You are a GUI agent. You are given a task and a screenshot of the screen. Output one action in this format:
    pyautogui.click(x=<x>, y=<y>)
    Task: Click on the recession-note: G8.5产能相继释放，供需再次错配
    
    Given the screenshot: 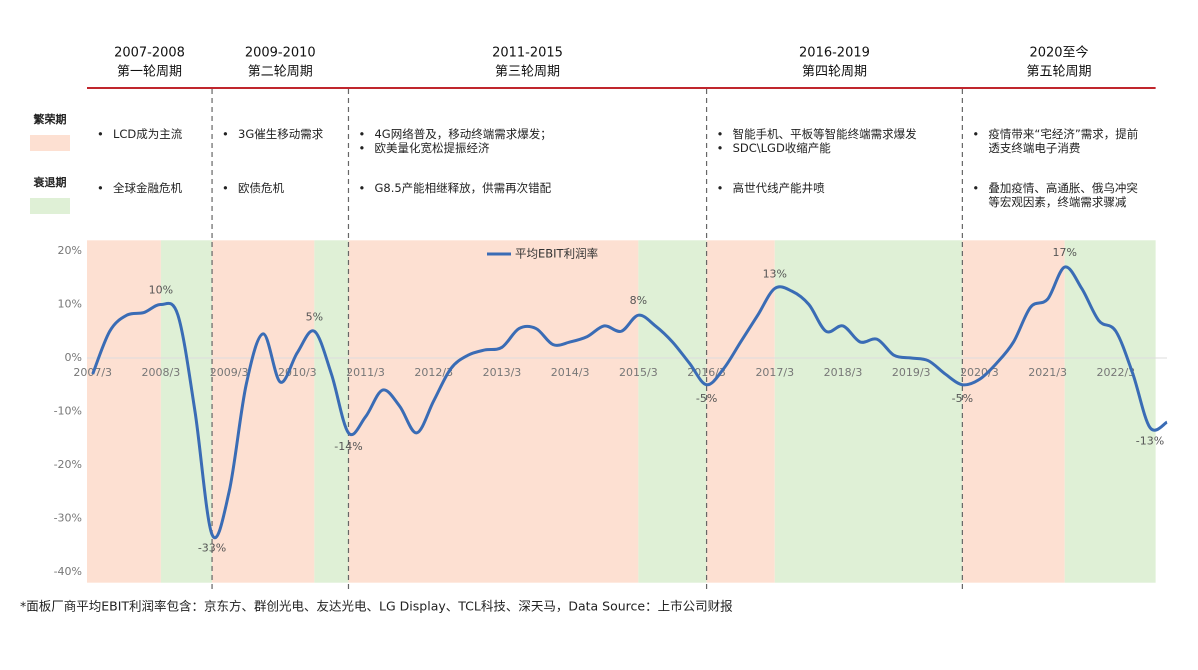 What is the action you would take?
    pyautogui.click(x=526, y=188)
    